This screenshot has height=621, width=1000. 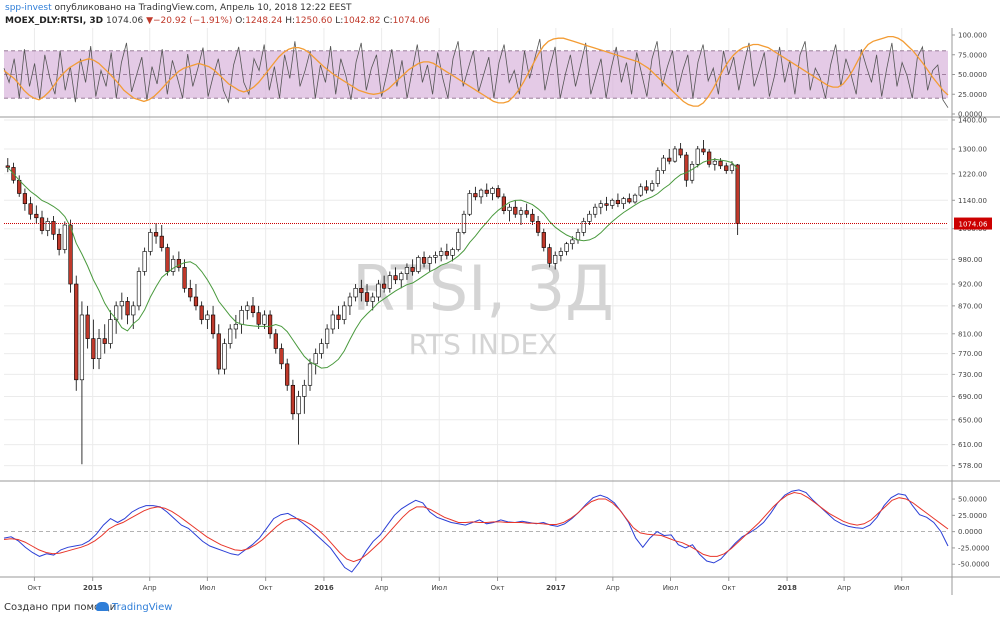 I want to click on price-tick-label: 1140.00, so click(x=972, y=201).